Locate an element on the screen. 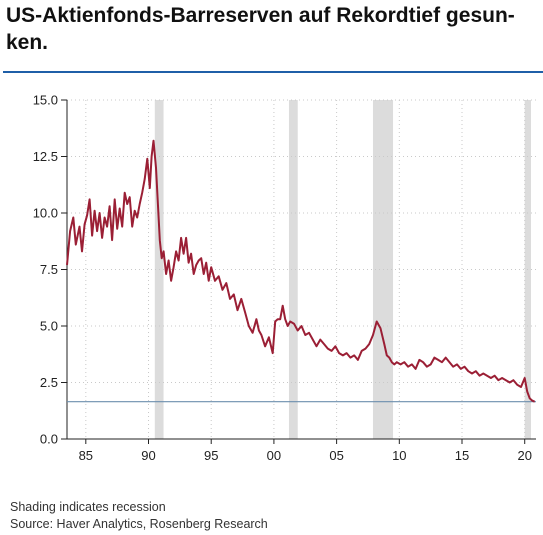  x-tick-label: 00 is located at coordinates (274, 455).